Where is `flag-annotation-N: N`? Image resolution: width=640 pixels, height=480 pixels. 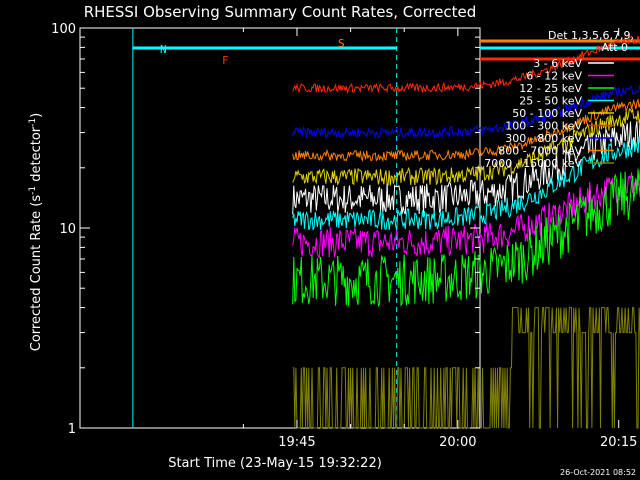 flag-annotation-N: N is located at coordinates (163, 49).